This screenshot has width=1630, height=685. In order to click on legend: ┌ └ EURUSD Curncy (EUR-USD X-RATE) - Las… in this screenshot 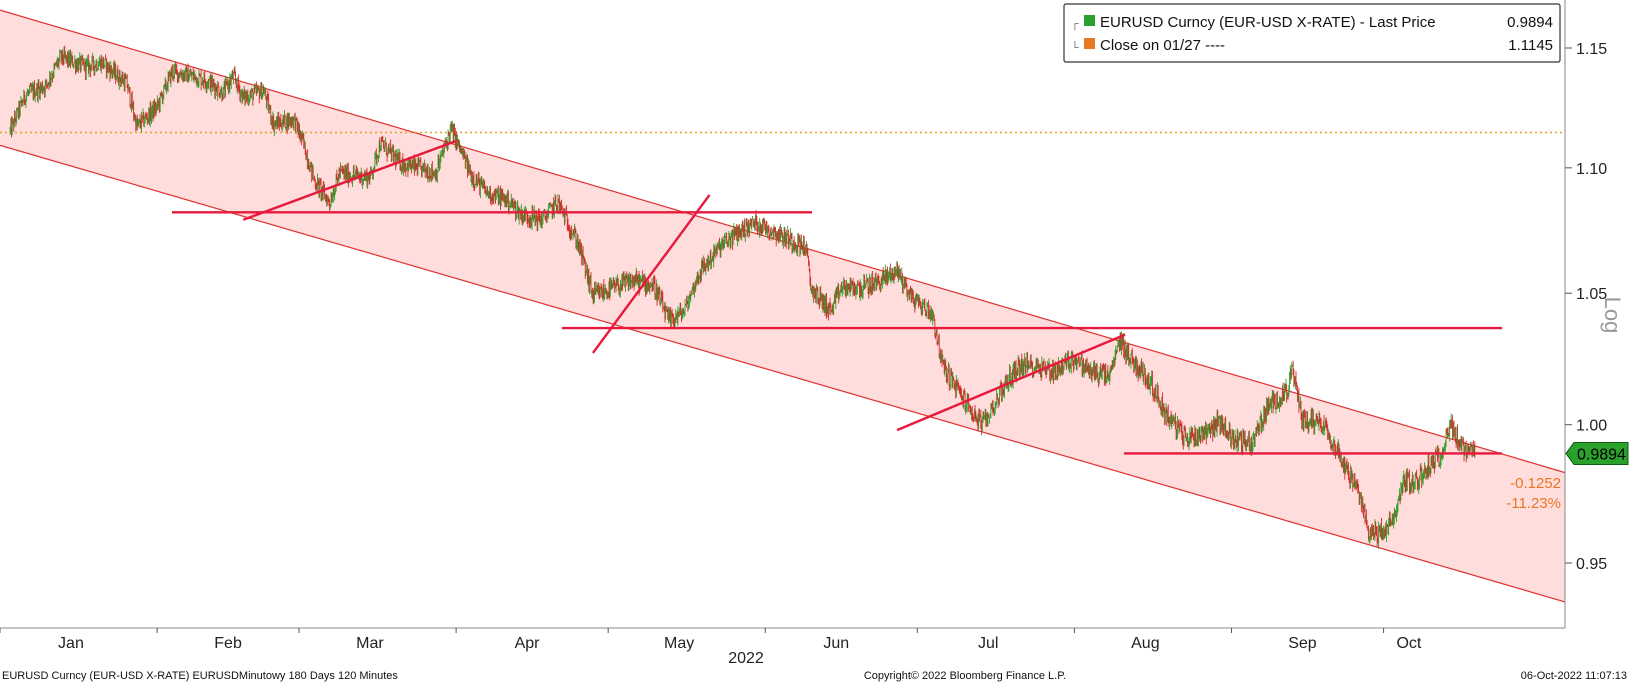, I will do `click(1312, 33)`.